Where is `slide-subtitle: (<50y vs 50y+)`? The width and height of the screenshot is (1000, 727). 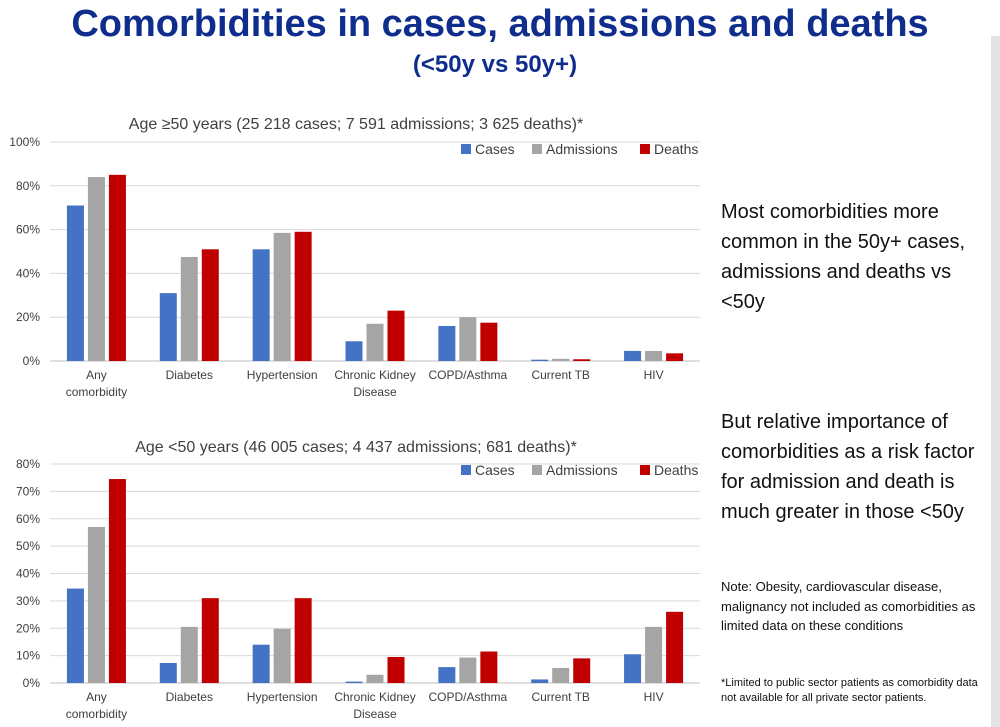 slide-subtitle: (<50y vs 50y+) is located at coordinates (495, 64).